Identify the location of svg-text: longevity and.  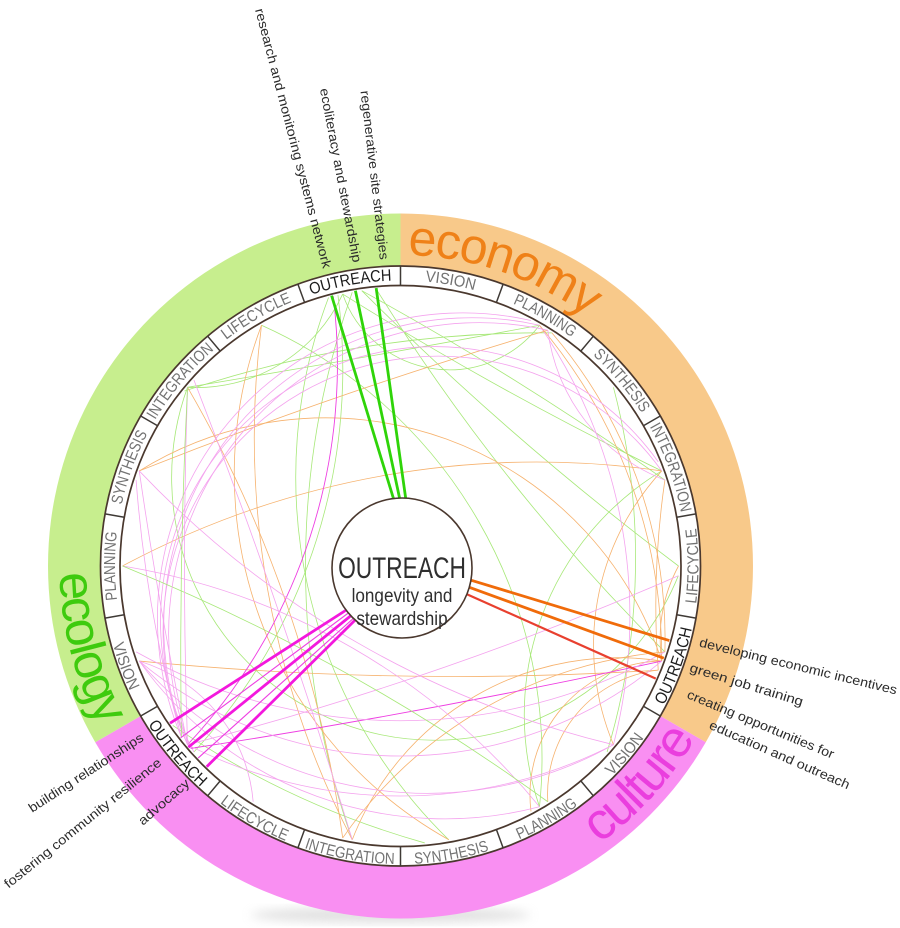
(402, 595).